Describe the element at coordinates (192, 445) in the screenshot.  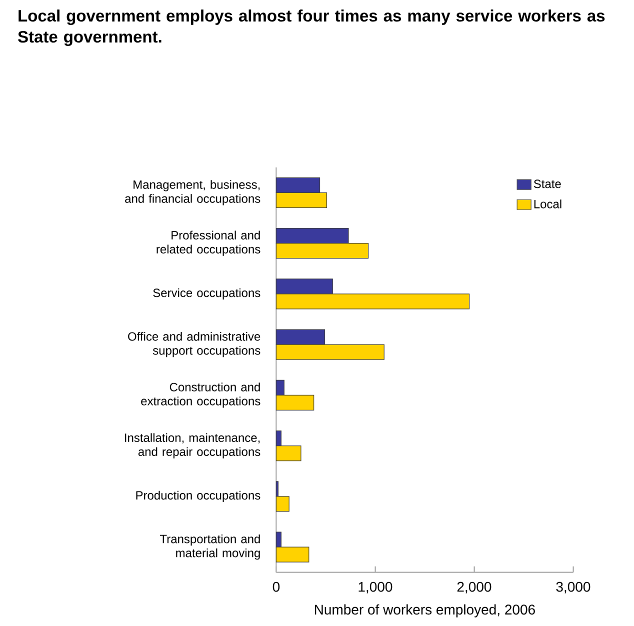
I see `y-tick-label: Installation, maintenance, and repair occupations` at that location.